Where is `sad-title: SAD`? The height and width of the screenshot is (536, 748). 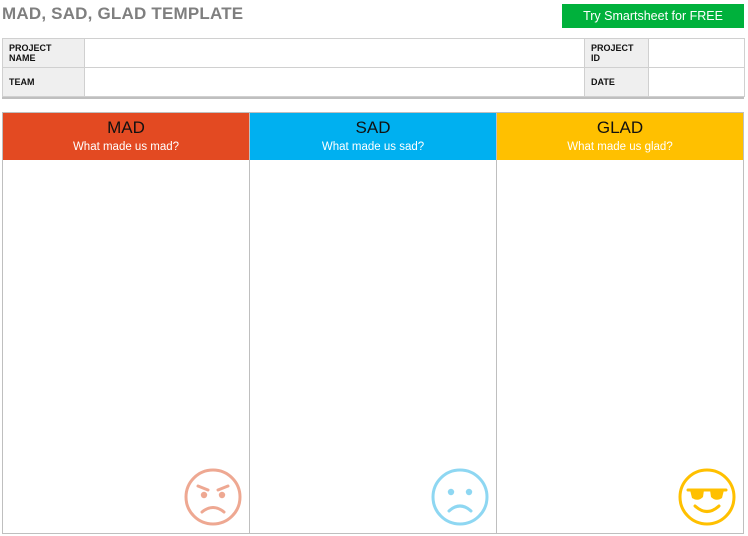
sad-title: SAD is located at coordinates (373, 127).